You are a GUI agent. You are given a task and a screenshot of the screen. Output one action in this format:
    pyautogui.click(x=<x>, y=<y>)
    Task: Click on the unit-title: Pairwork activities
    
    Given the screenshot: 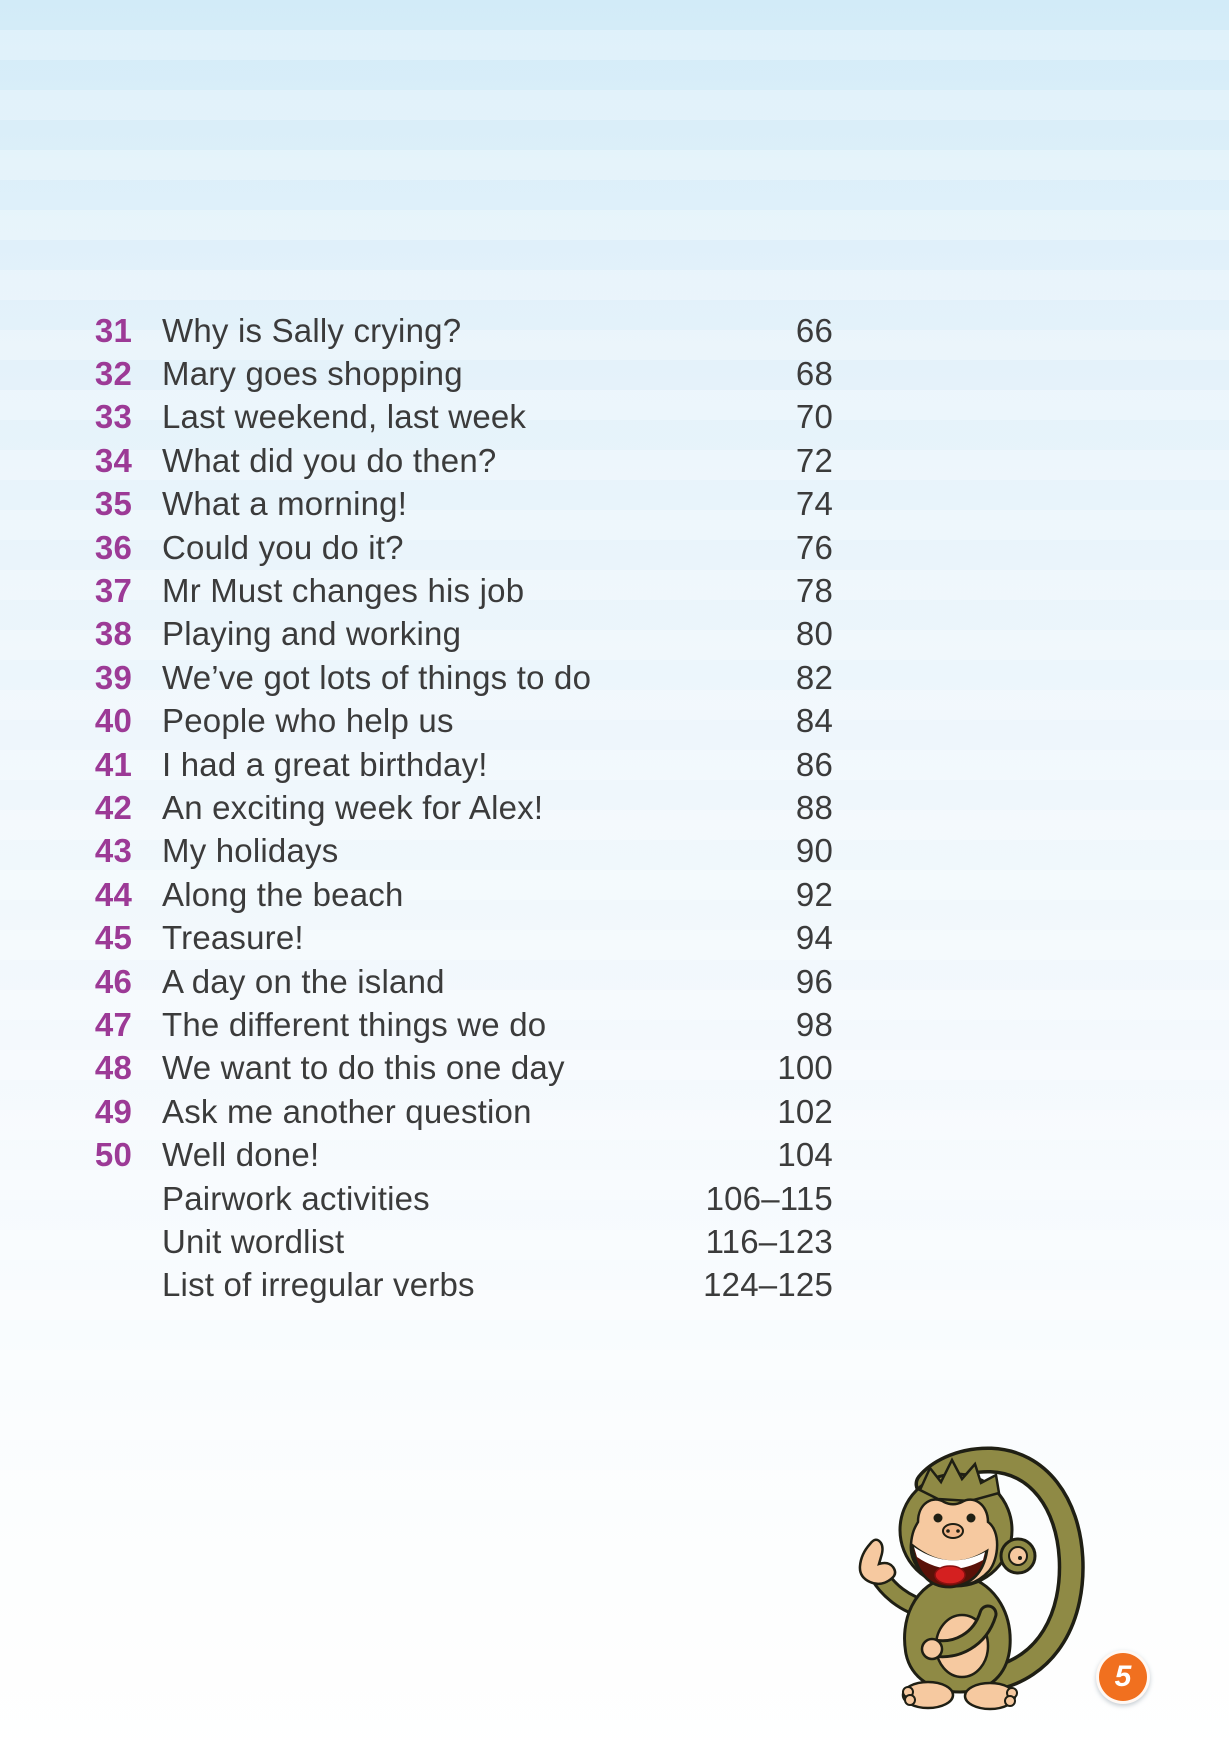 What is the action you would take?
    pyautogui.click(x=296, y=1198)
    